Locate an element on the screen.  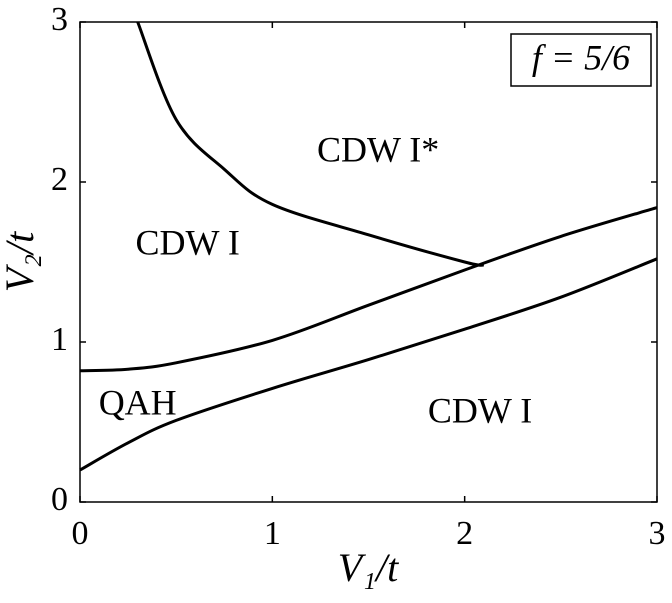
y-tick-label: 1 is located at coordinates (59, 339).